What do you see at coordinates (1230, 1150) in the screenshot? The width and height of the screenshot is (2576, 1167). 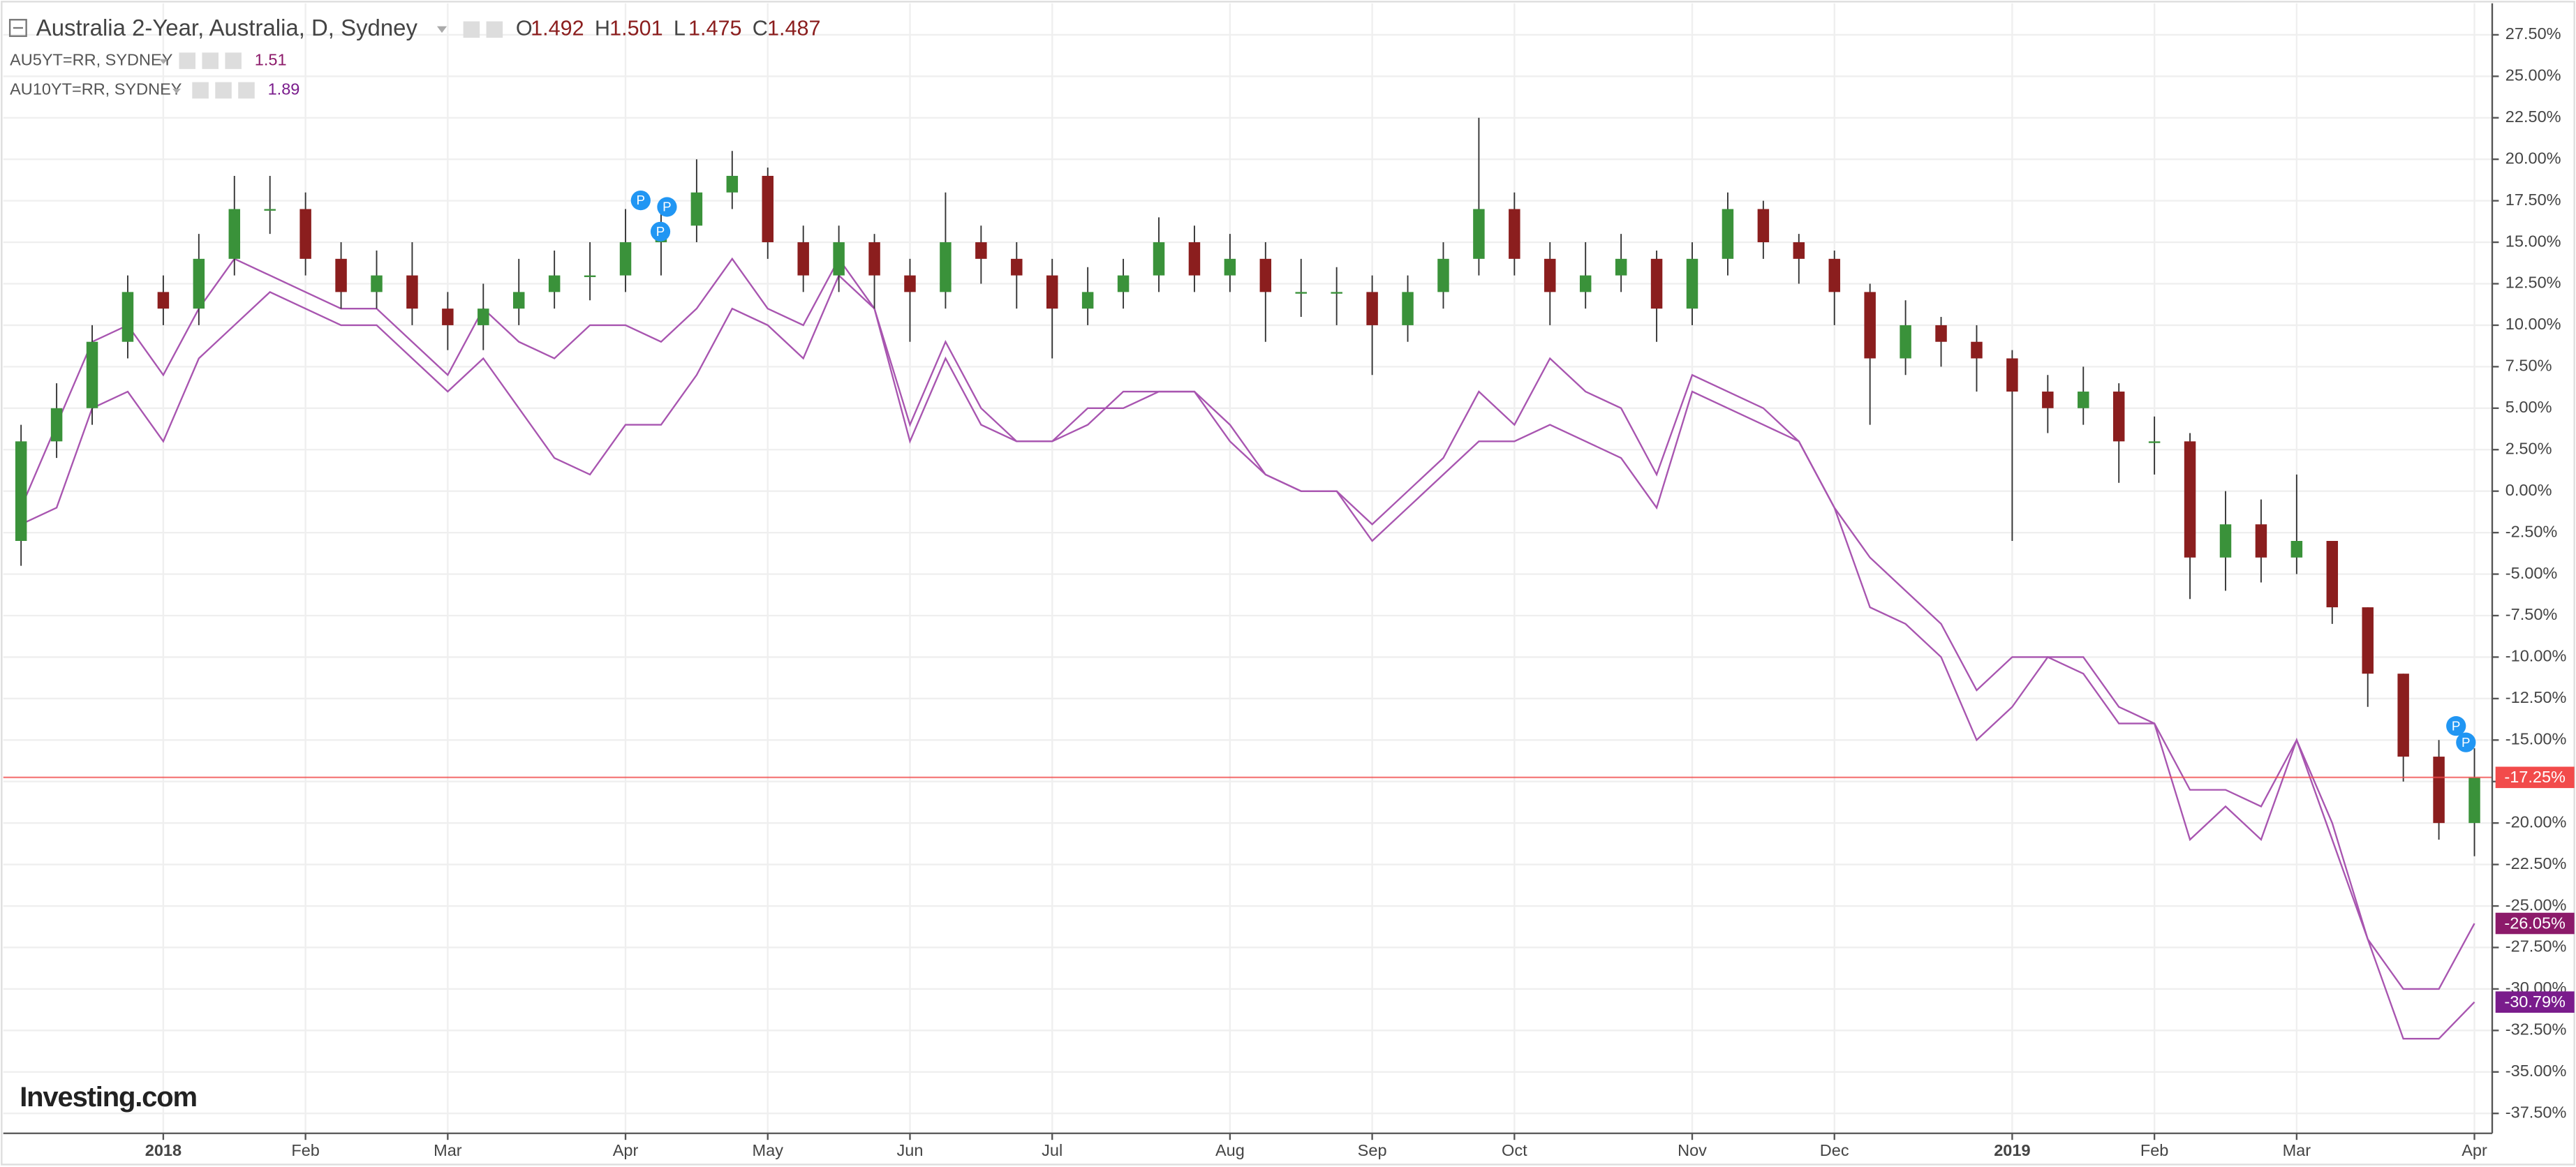 I see `x-tick-label: Aug` at bounding box center [1230, 1150].